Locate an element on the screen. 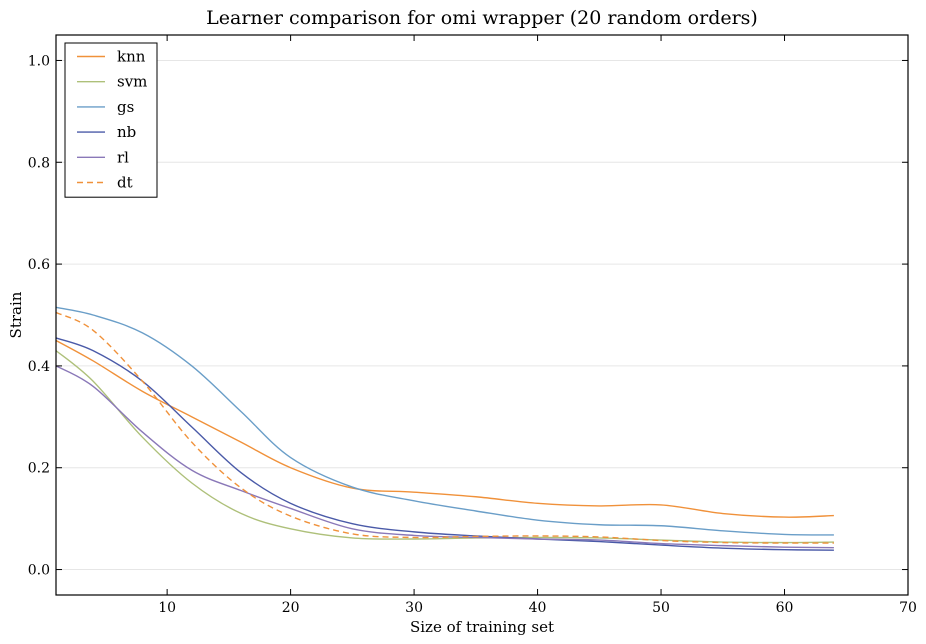 This screenshot has height=644, width=926. legend: knn svm gs nb rl dt is located at coordinates (111, 120).